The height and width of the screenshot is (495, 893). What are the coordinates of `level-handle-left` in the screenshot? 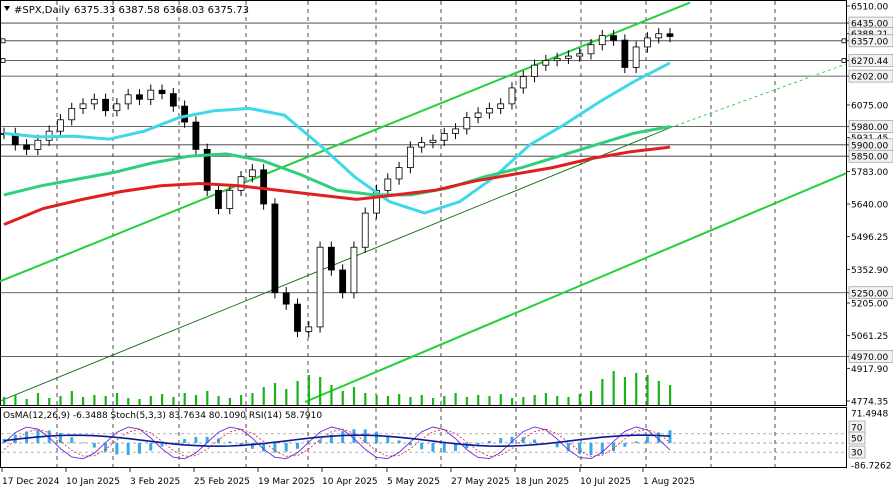 It's located at (3, 61).